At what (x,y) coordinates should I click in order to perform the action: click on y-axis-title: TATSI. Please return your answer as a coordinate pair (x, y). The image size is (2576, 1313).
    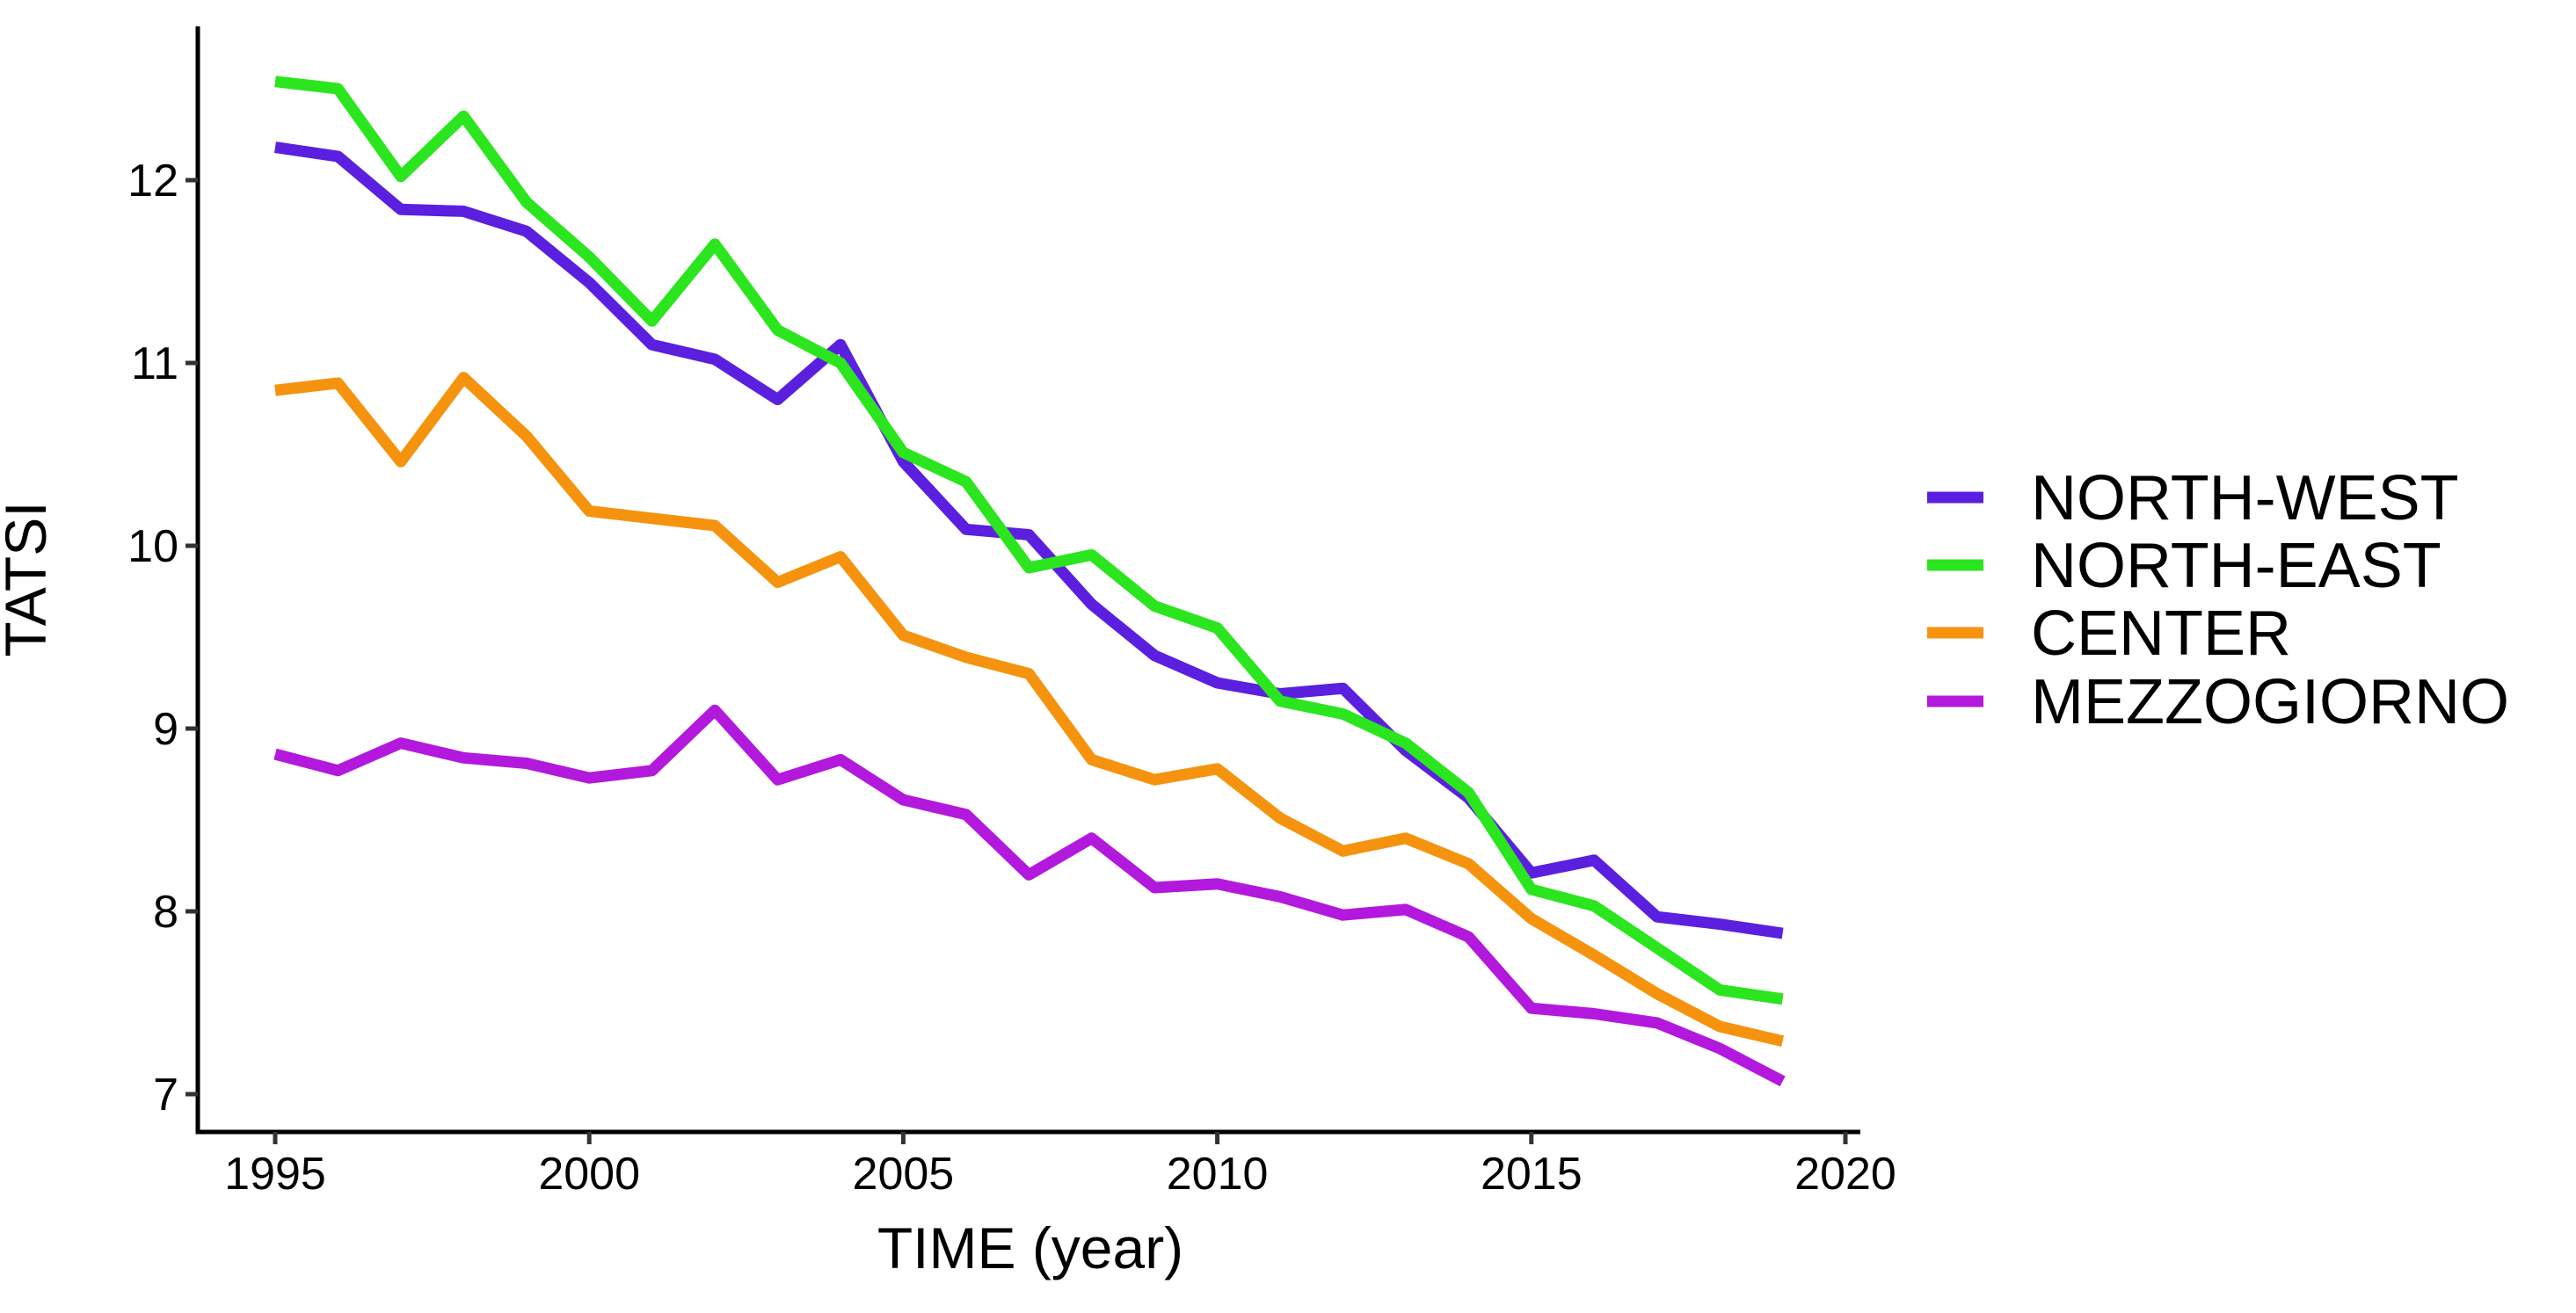
    Looking at the image, I should click on (29, 578).